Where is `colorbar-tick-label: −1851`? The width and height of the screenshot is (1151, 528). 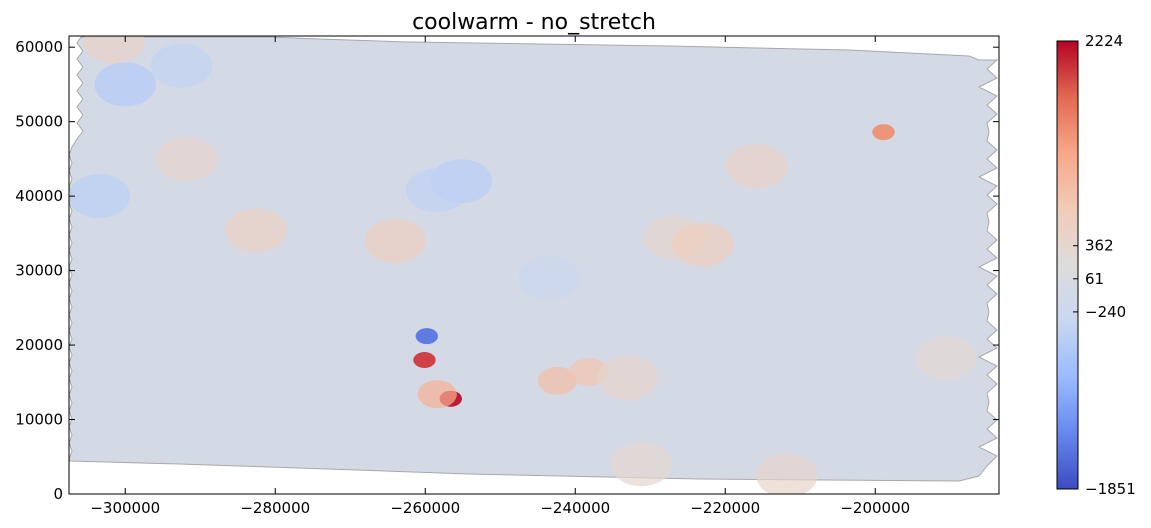 colorbar-tick-label: −1851 is located at coordinates (1110, 489).